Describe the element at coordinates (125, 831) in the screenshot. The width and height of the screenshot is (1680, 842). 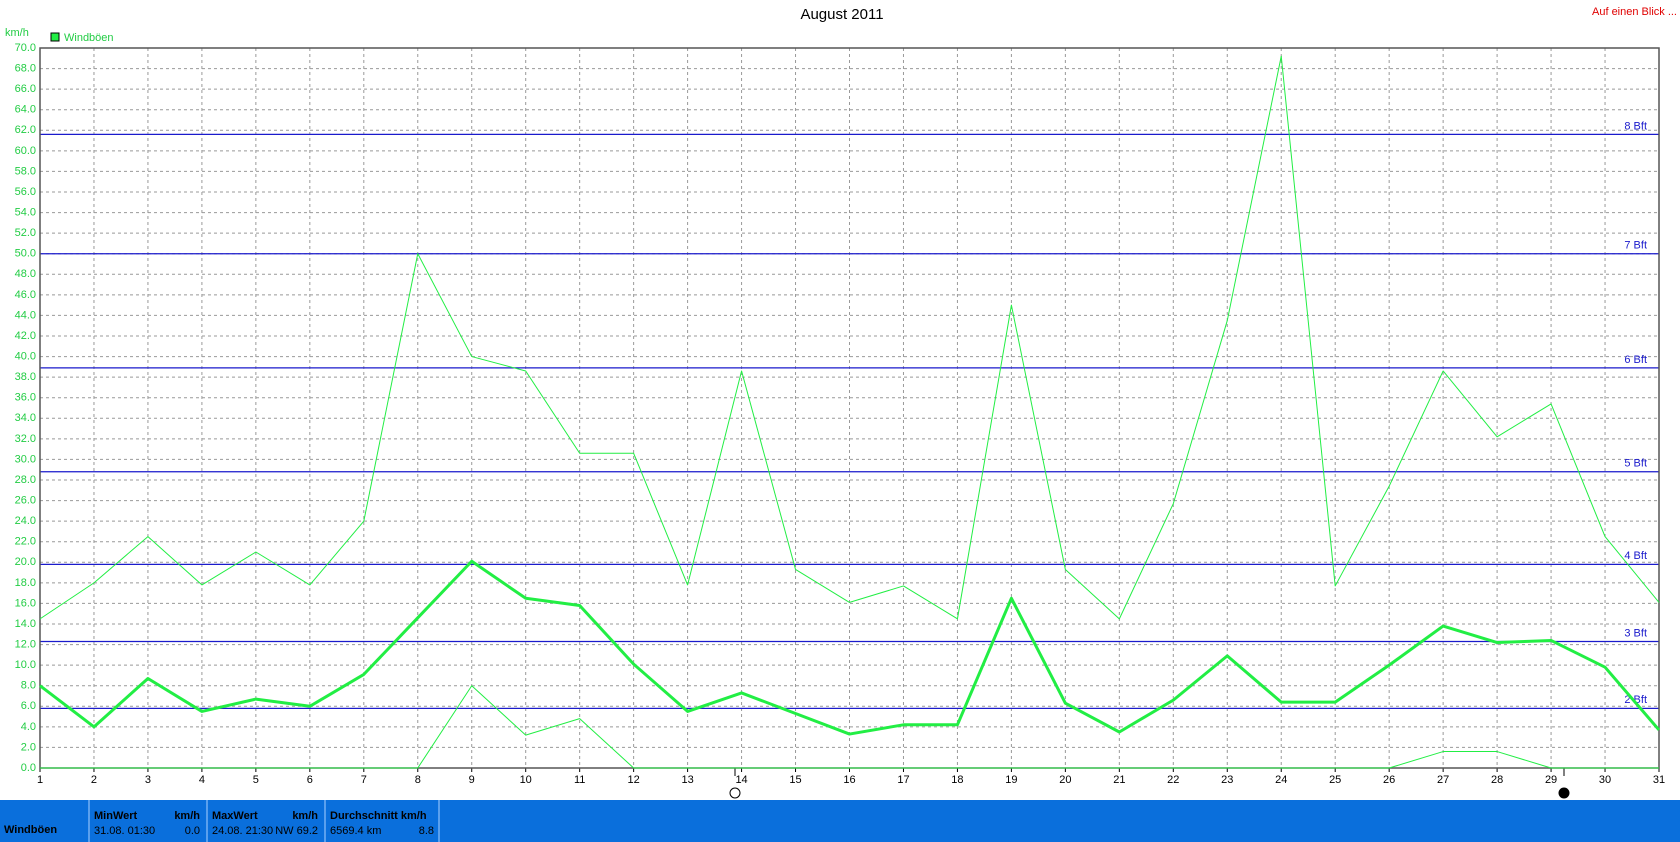
I see `when: 31.08. 01:30` at that location.